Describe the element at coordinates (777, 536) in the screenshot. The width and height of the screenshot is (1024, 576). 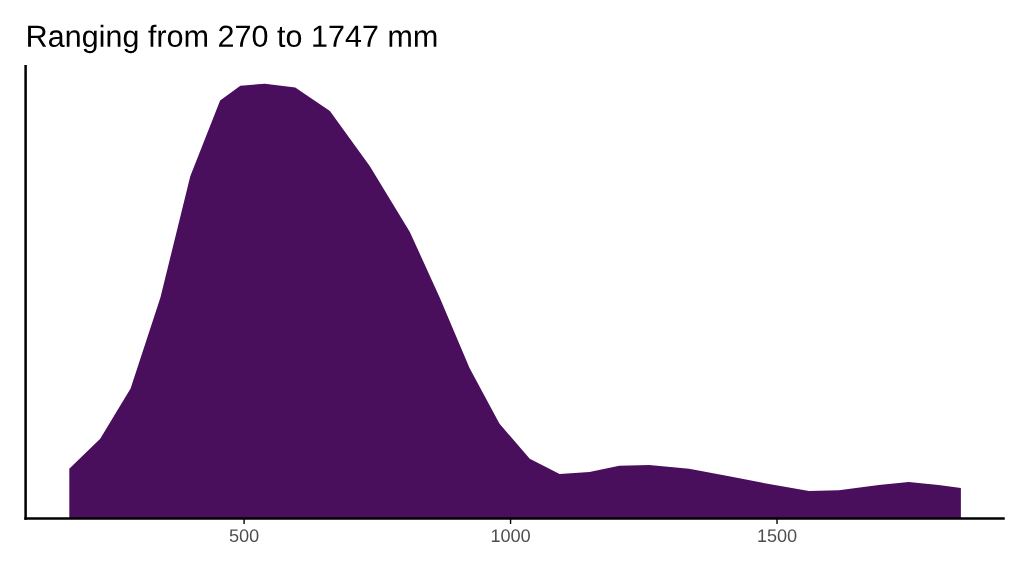
I see `x-tick-label: 1500` at that location.